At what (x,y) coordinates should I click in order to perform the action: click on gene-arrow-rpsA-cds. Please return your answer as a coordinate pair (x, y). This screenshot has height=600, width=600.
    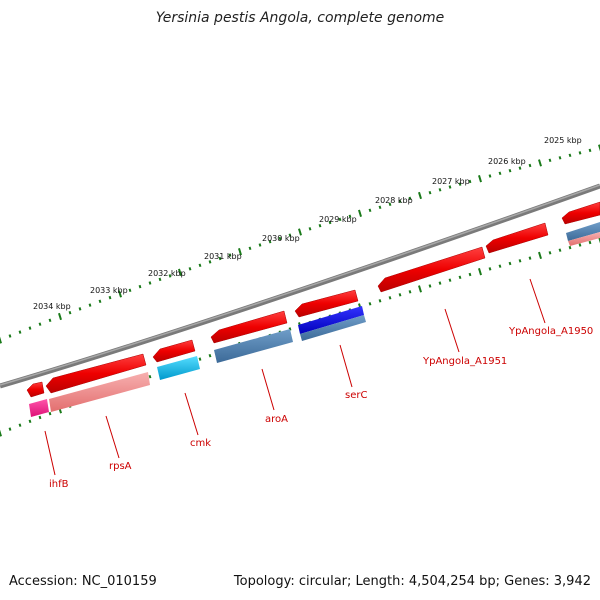
    Looking at the image, I should click on (96, 373).